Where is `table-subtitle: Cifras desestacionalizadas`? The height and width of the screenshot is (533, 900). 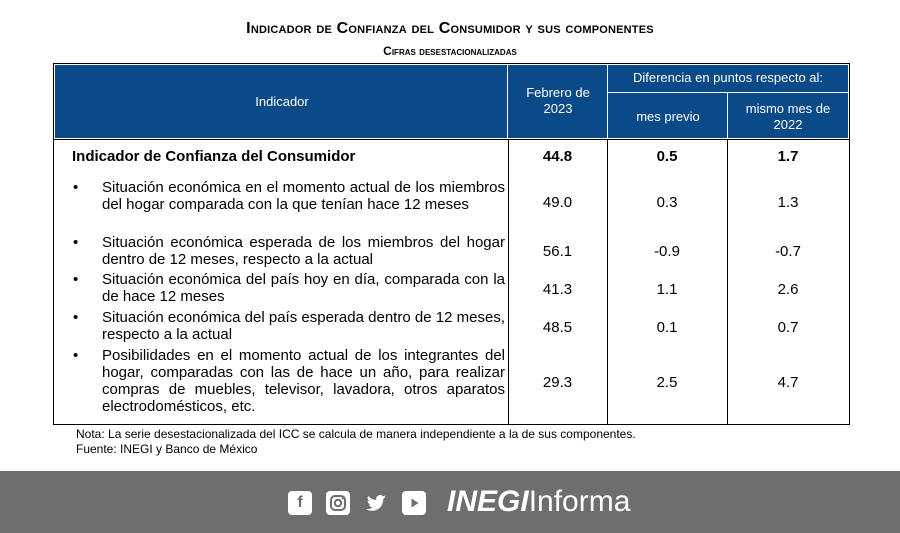 table-subtitle: Cifras desestacionalizadas is located at coordinates (450, 51).